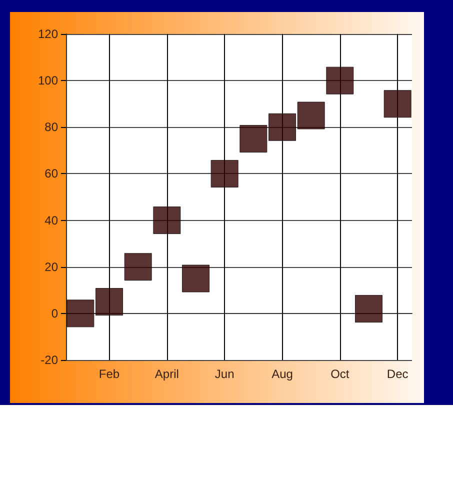 This screenshot has width=453, height=477. Describe the element at coordinates (224, 374) in the screenshot. I see `x-tick-label: Jun` at that location.